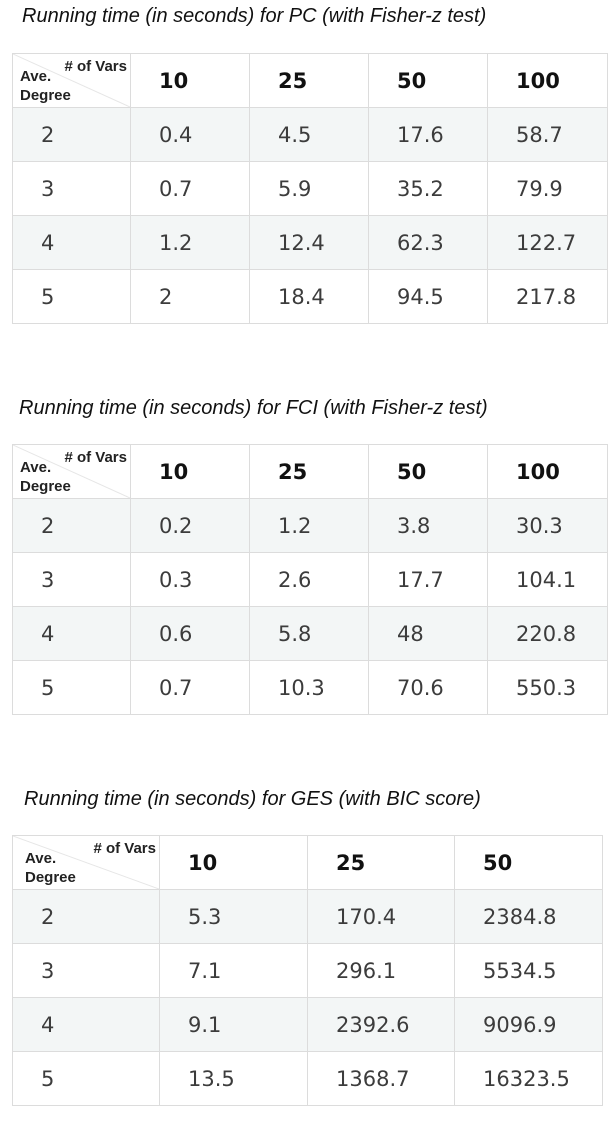  What do you see at coordinates (428, 296) in the screenshot?
I see `value-cell: 94.5` at bounding box center [428, 296].